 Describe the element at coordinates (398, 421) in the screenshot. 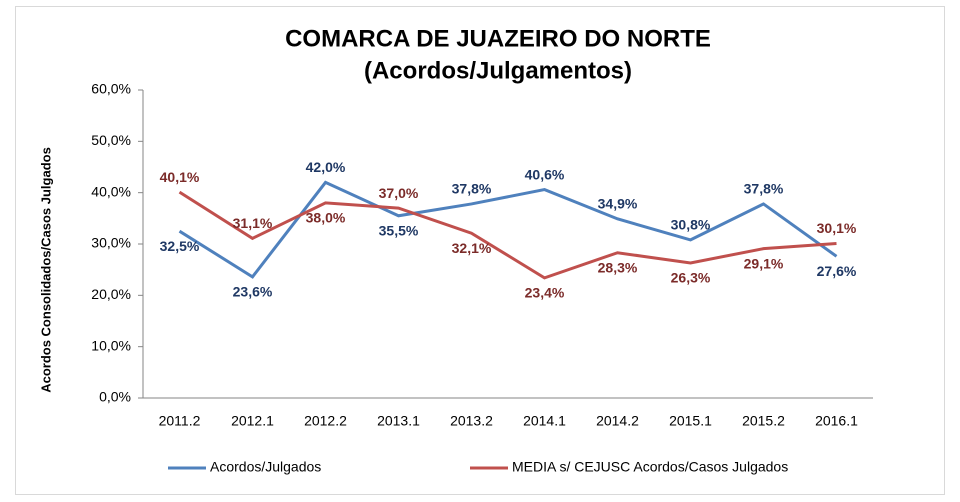

I see `x-tick-label: 2013.1` at that location.